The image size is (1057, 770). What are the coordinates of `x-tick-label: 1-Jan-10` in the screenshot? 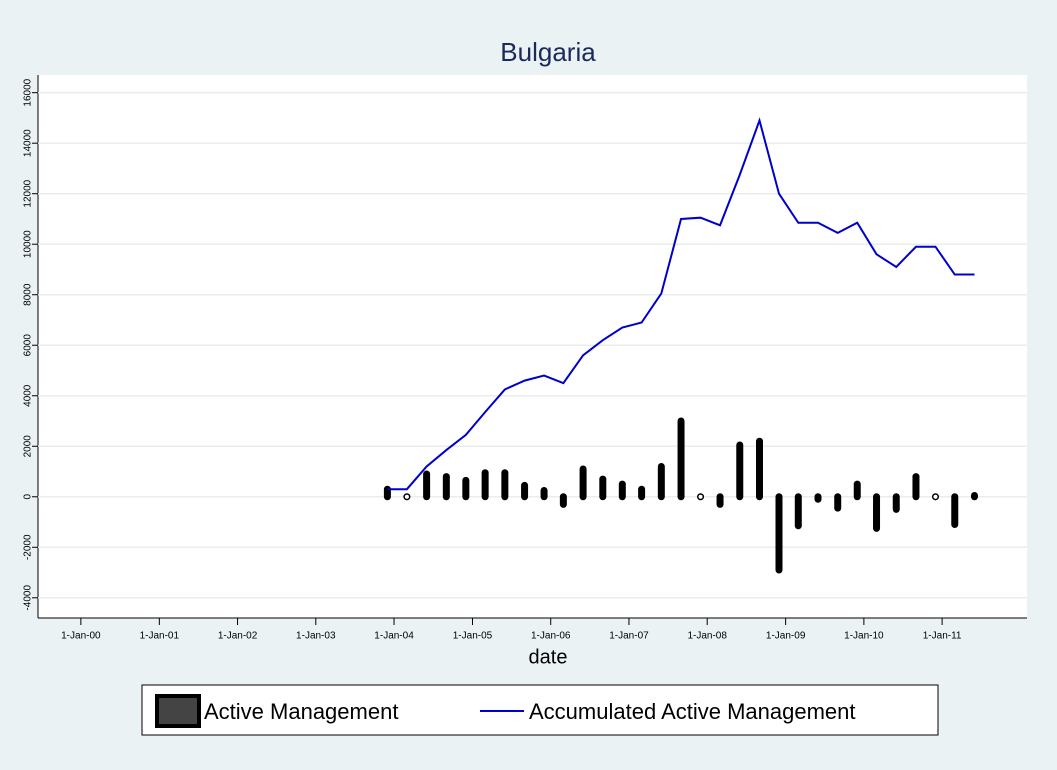 It's located at (864, 636).